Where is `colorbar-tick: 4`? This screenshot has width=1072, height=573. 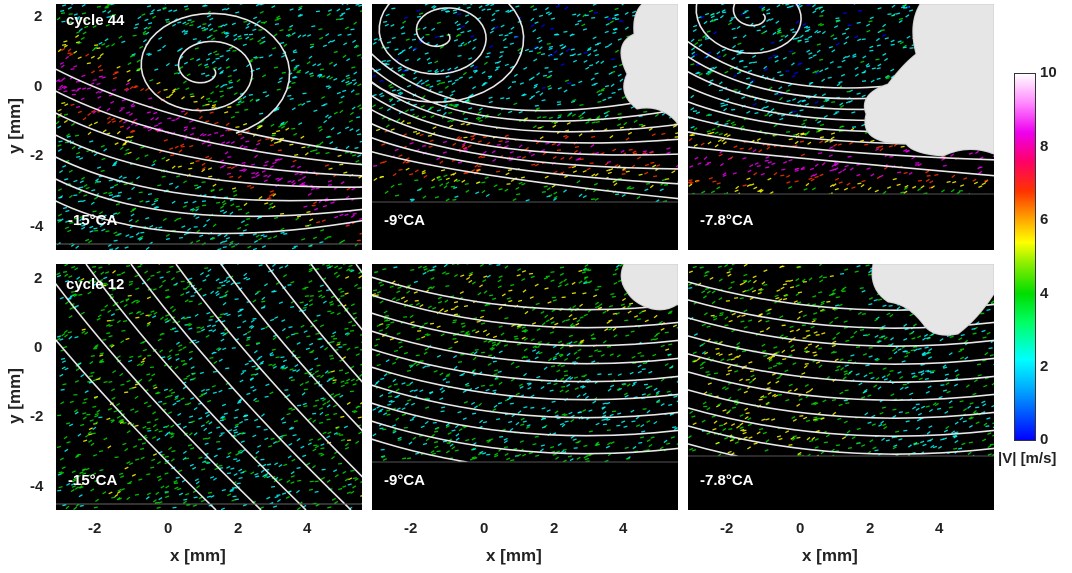 colorbar-tick: 4 is located at coordinates (1044, 293).